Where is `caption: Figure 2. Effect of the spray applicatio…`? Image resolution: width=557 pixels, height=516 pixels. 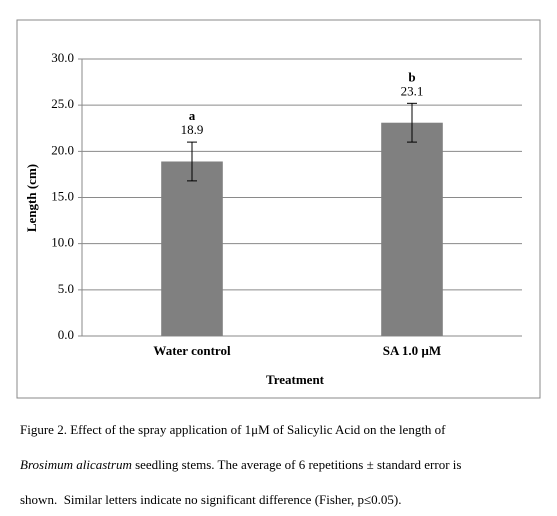
caption: Figure 2. Effect of the spray applicatio… is located at coordinates (233, 429).